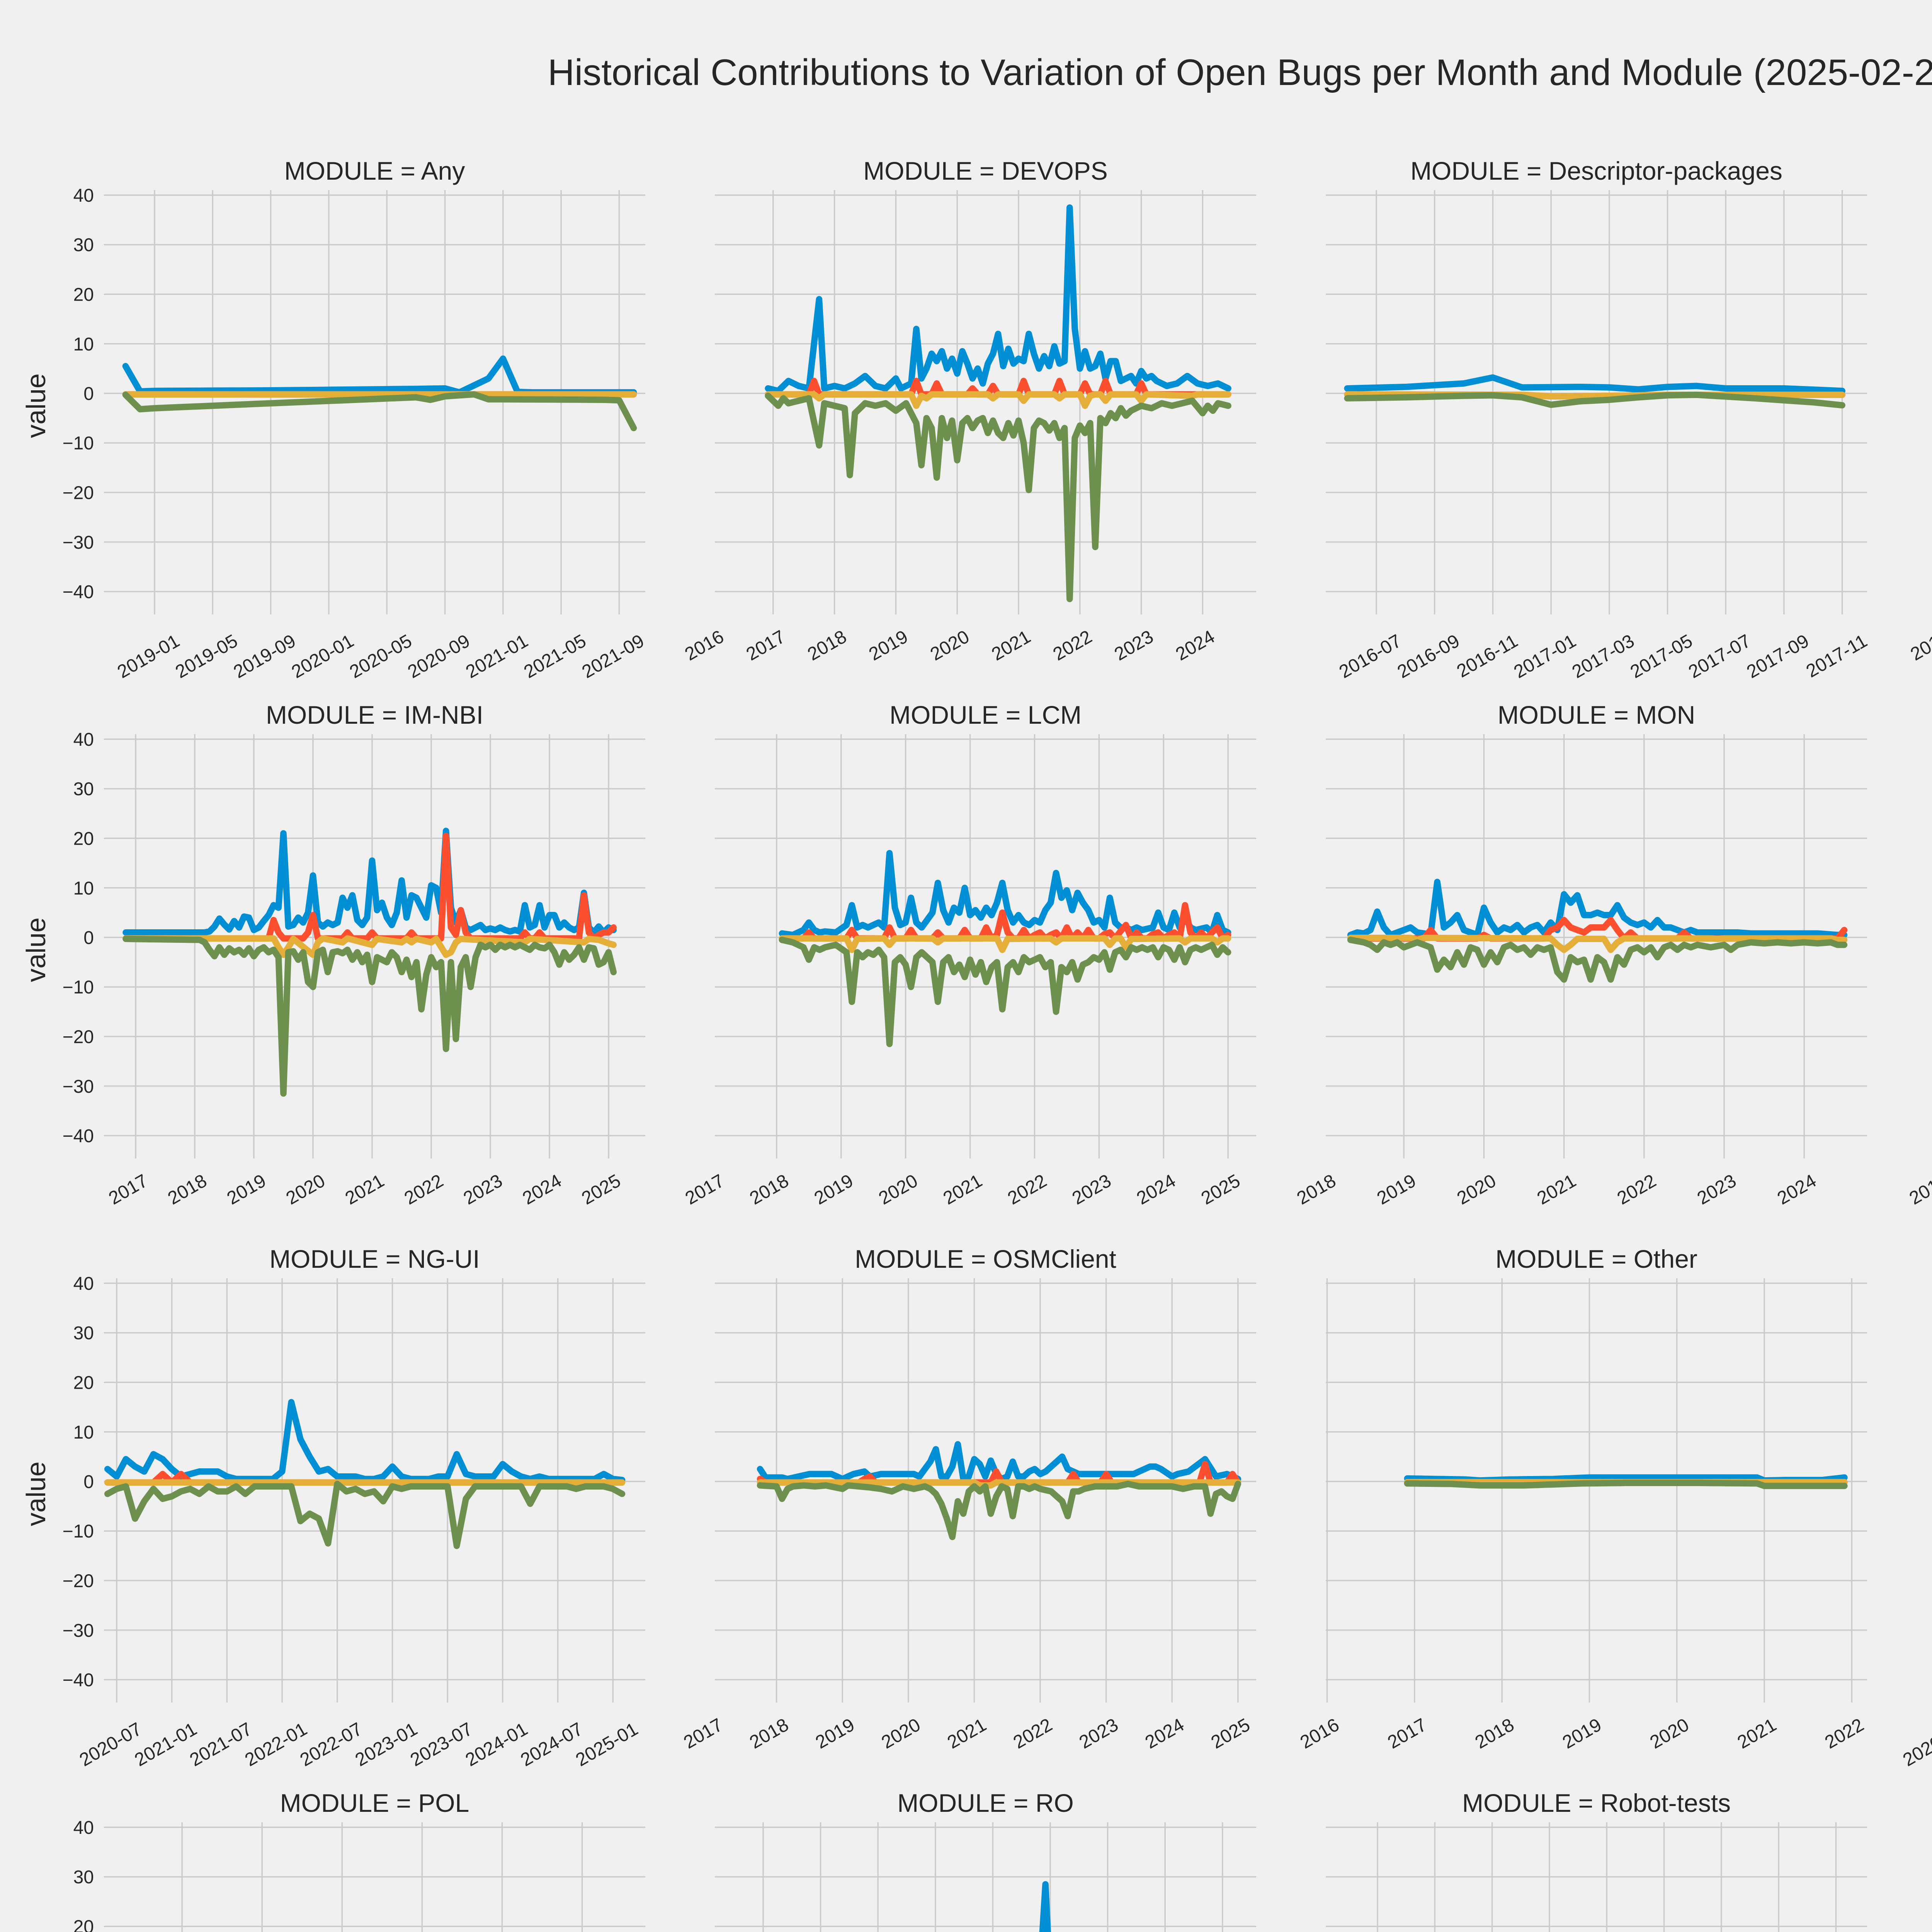 Image resolution: width=1932 pixels, height=1932 pixels. What do you see at coordinates (1596, 1259) in the screenshot?
I see `svg-text: MODULE = Other` at bounding box center [1596, 1259].